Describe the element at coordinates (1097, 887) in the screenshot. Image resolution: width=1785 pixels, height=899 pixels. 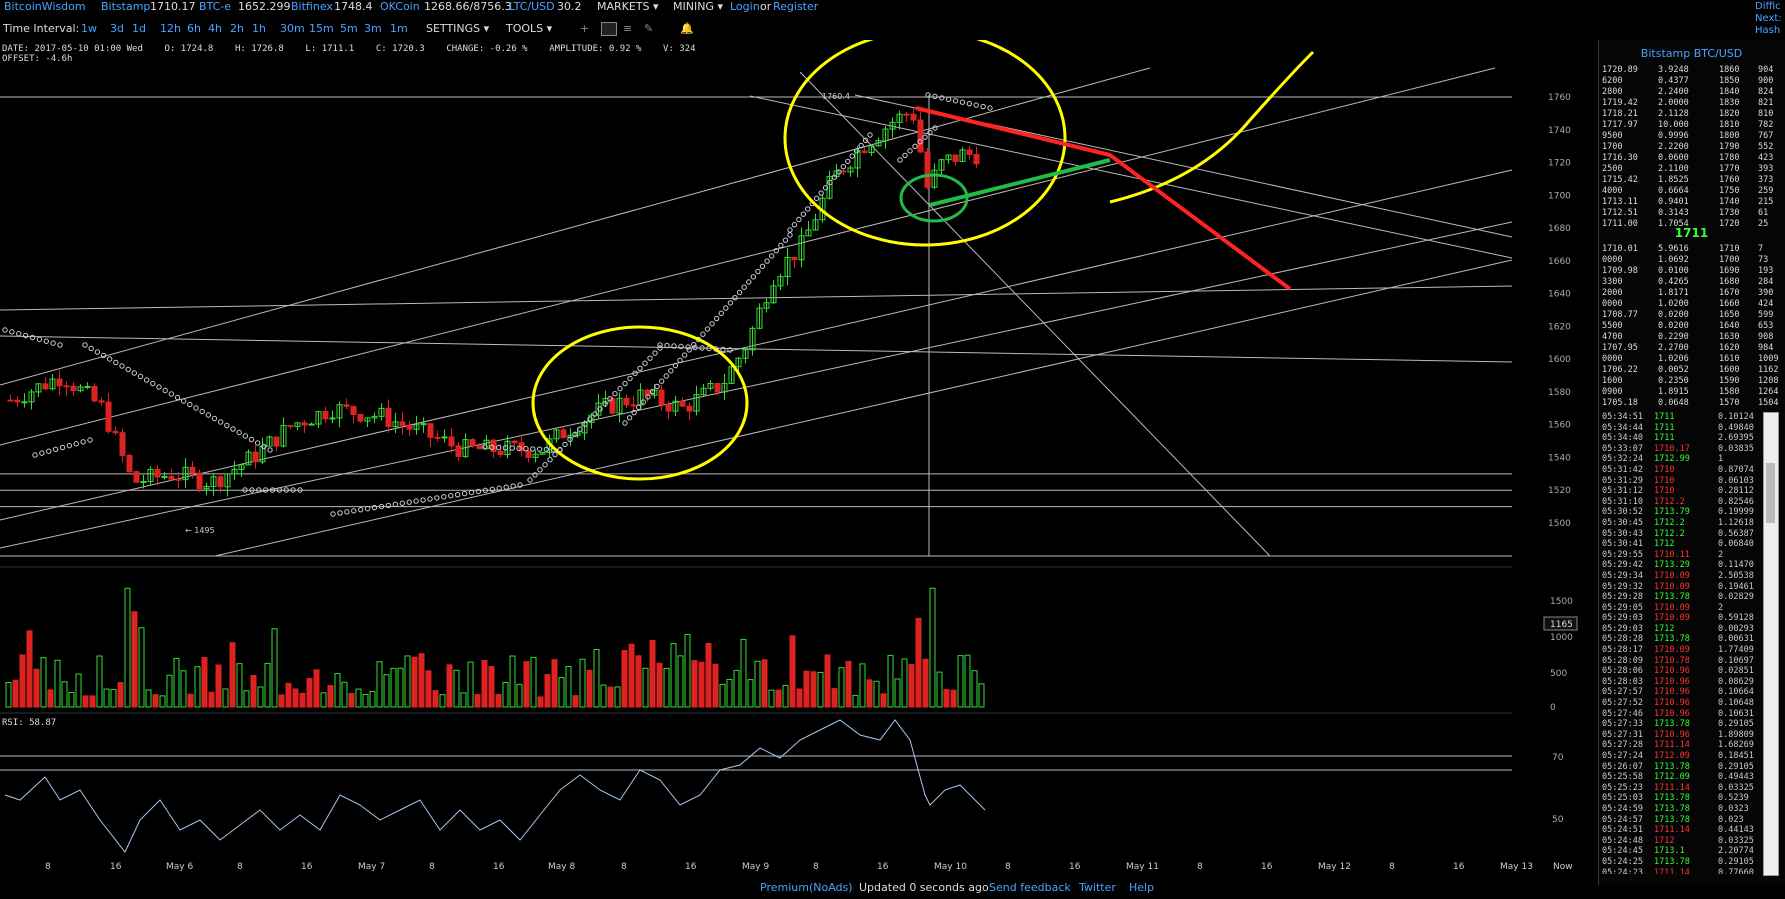
I see `twitter-link: Twitter` at that location.